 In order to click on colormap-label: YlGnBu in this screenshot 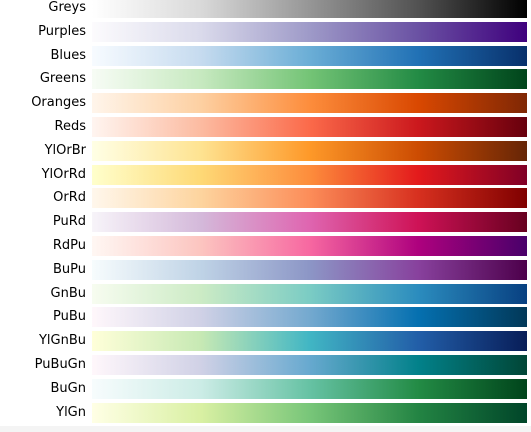, I will do `click(62, 341)`.